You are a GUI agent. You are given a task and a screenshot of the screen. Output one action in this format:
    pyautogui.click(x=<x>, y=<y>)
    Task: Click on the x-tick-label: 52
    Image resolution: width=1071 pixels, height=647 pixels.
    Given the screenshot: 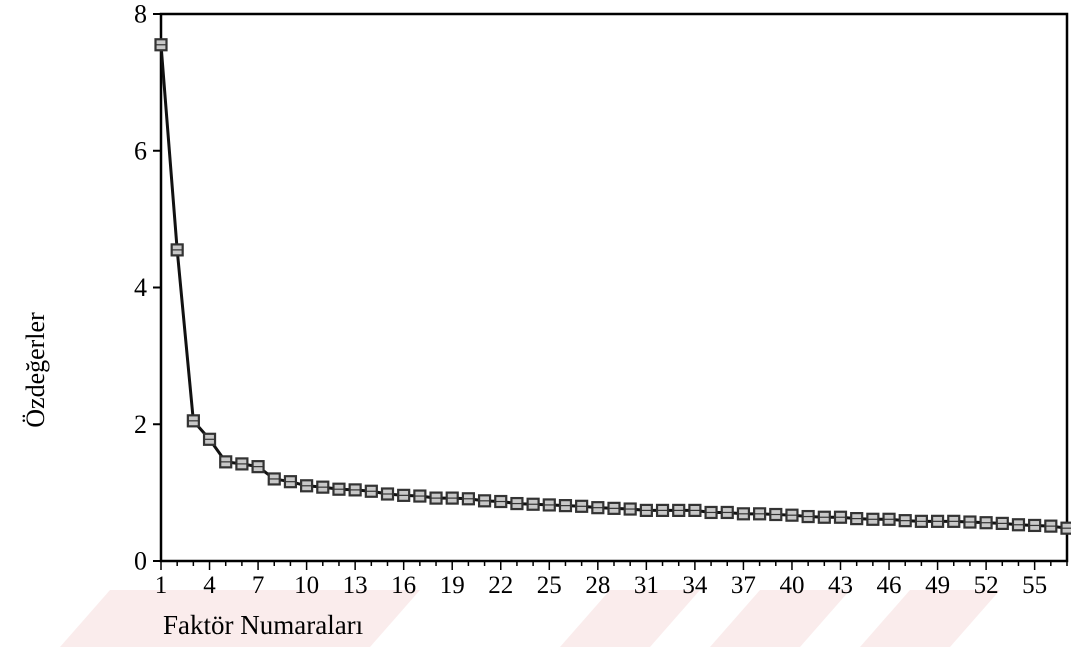 What is the action you would take?
    pyautogui.click(x=986, y=585)
    